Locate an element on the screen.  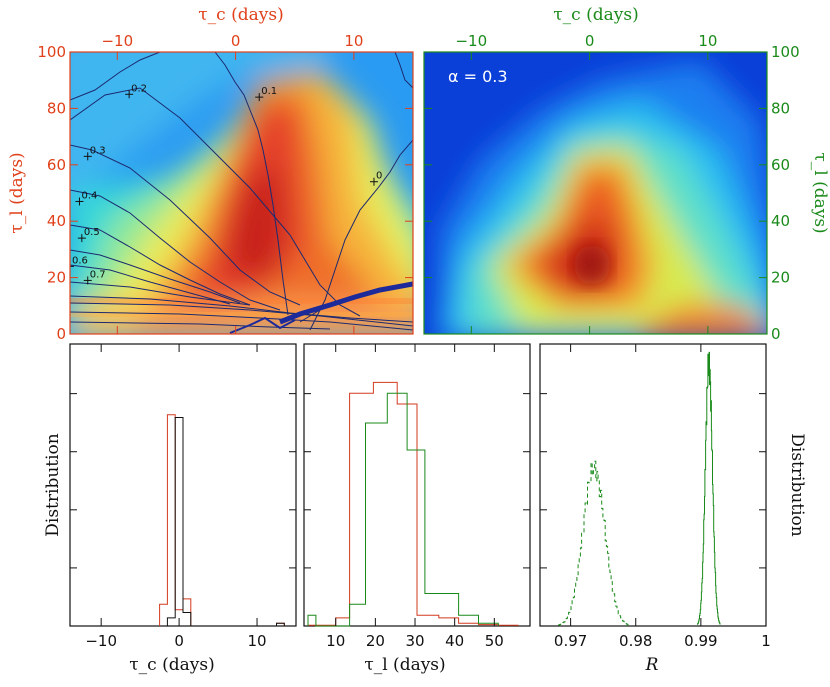
x-tick-label: 30 is located at coordinates (414, 641).